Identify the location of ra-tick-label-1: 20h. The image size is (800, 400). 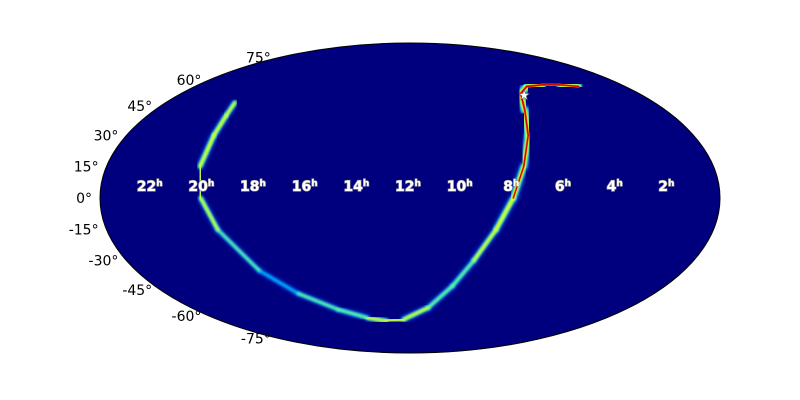
(201, 187).